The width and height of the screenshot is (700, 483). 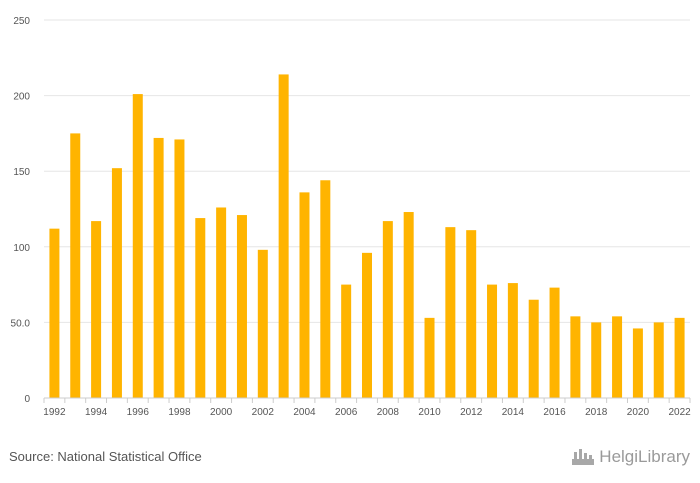 What do you see at coordinates (429, 412) in the screenshot?
I see `x-tick-label: 2010` at bounding box center [429, 412].